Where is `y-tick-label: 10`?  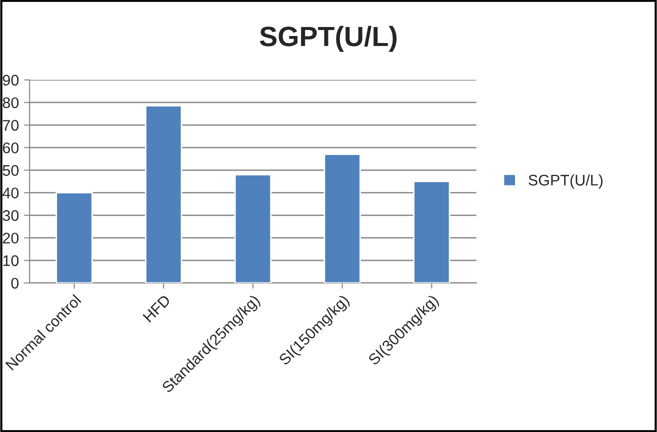 y-tick-label: 10 is located at coordinates (11, 260).